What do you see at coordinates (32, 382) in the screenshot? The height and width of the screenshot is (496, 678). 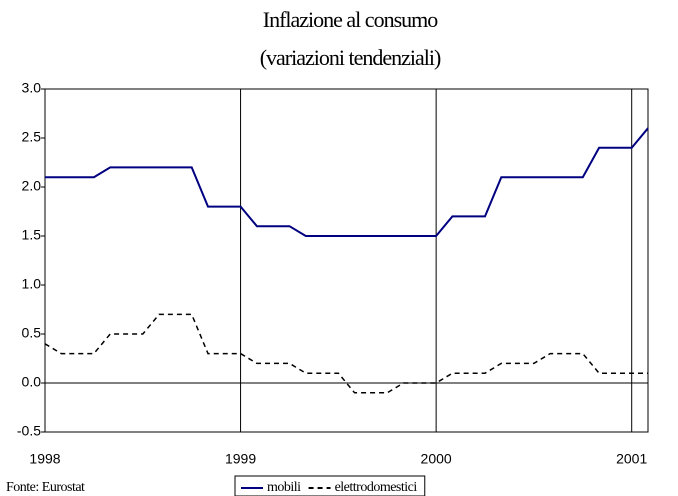 I see `y-tick-label: 0.0` at bounding box center [32, 382].